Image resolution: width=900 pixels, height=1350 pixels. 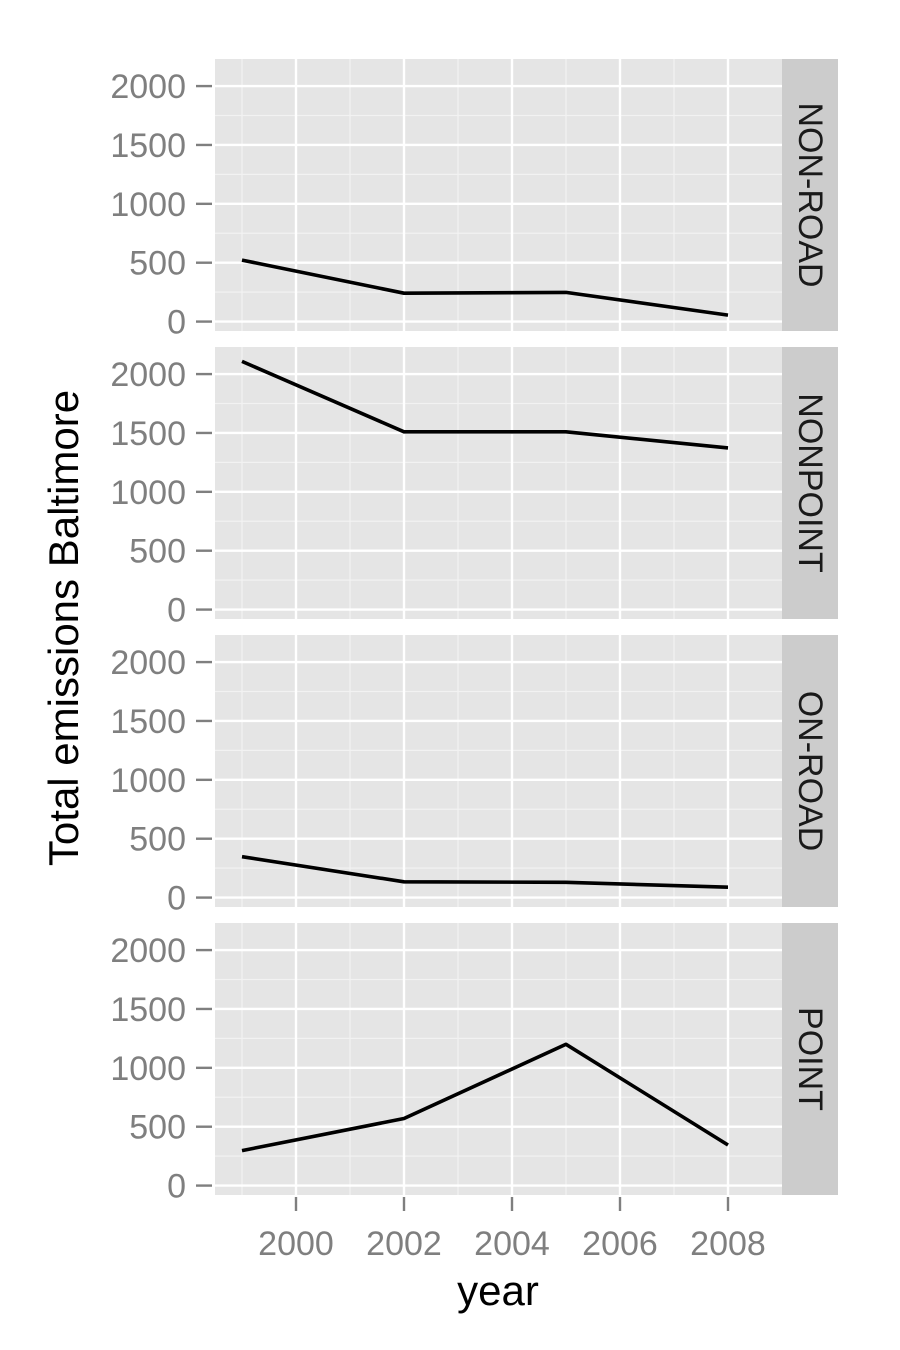 What do you see at coordinates (404, 1244) in the screenshot?
I see `x-tick-label: 2002` at bounding box center [404, 1244].